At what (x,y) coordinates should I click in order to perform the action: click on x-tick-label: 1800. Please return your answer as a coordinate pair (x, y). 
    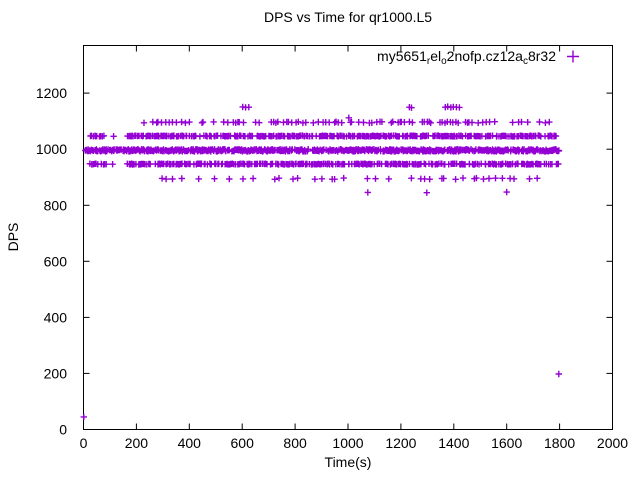
    Looking at the image, I should click on (559, 443).